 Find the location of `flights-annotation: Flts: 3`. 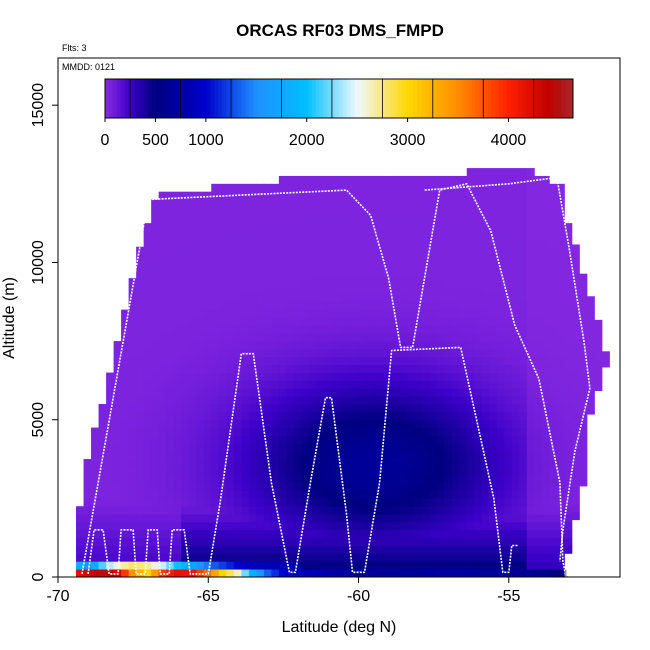

flights-annotation: Flts: 3 is located at coordinates (74, 48).